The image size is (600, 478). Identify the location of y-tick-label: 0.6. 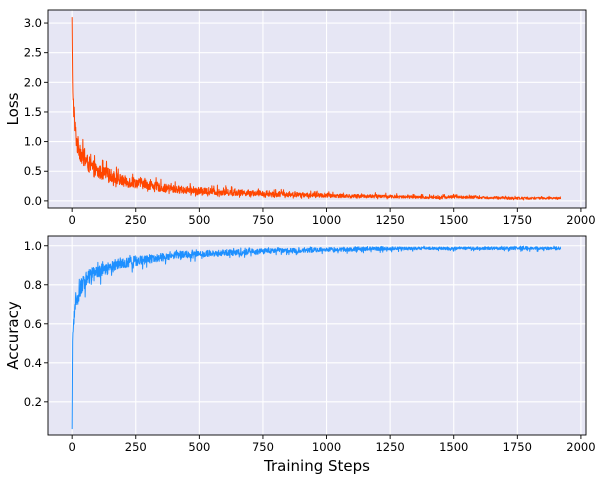
(33, 324).